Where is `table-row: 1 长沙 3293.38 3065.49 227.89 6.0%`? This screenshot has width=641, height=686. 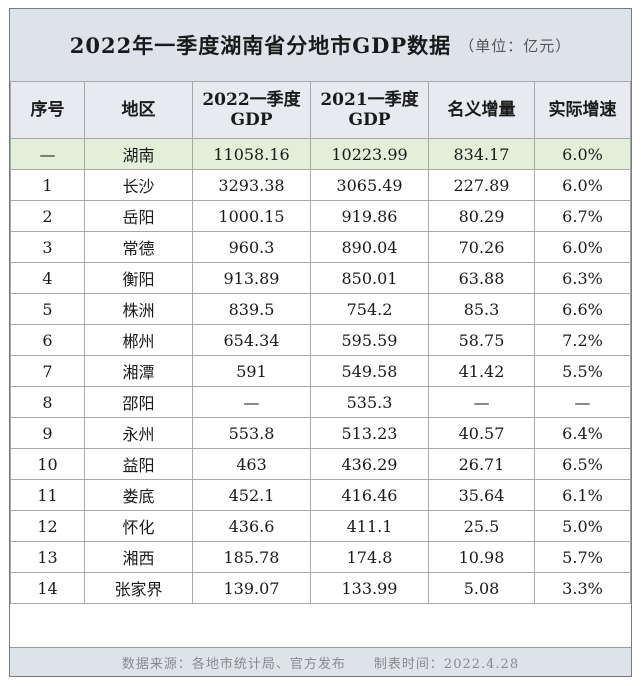
table-row: 1 长沙 3293.38 3065.49 227.89 6.0% is located at coordinates (320, 185).